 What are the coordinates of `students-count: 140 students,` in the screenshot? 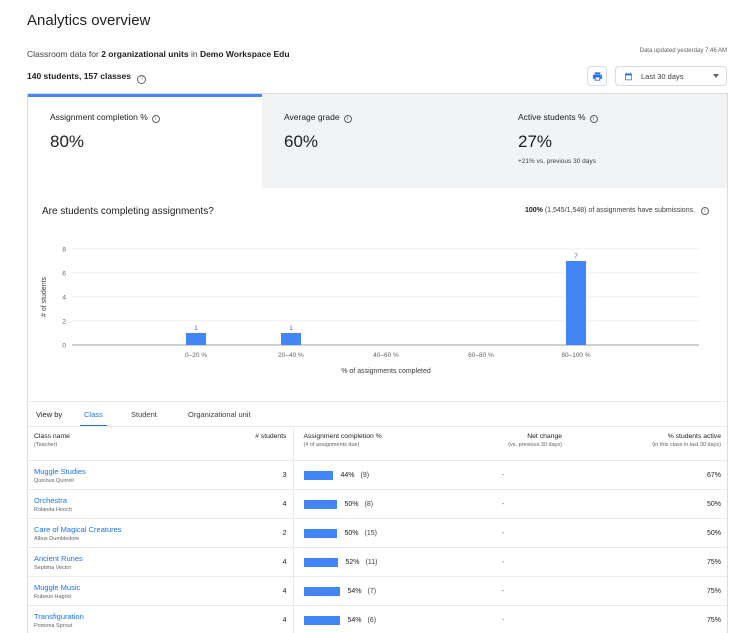 It's located at (54, 76).